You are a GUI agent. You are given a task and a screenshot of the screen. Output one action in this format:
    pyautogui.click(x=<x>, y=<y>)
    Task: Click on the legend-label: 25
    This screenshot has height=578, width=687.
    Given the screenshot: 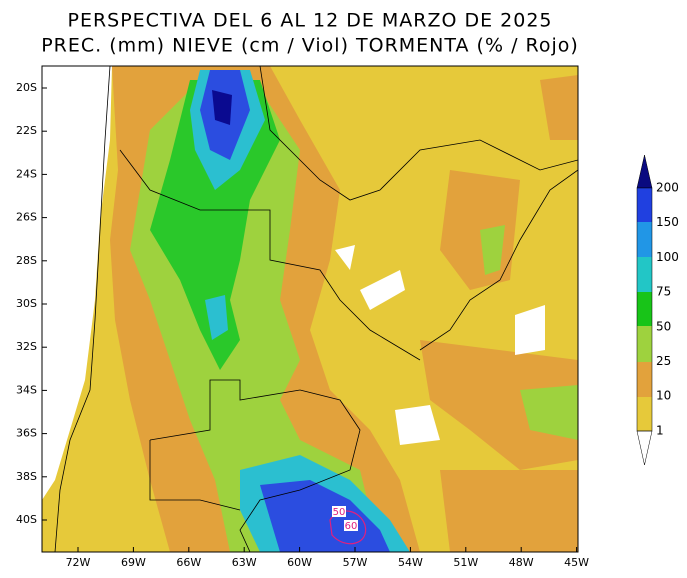 What is the action you would take?
    pyautogui.click(x=663, y=361)
    